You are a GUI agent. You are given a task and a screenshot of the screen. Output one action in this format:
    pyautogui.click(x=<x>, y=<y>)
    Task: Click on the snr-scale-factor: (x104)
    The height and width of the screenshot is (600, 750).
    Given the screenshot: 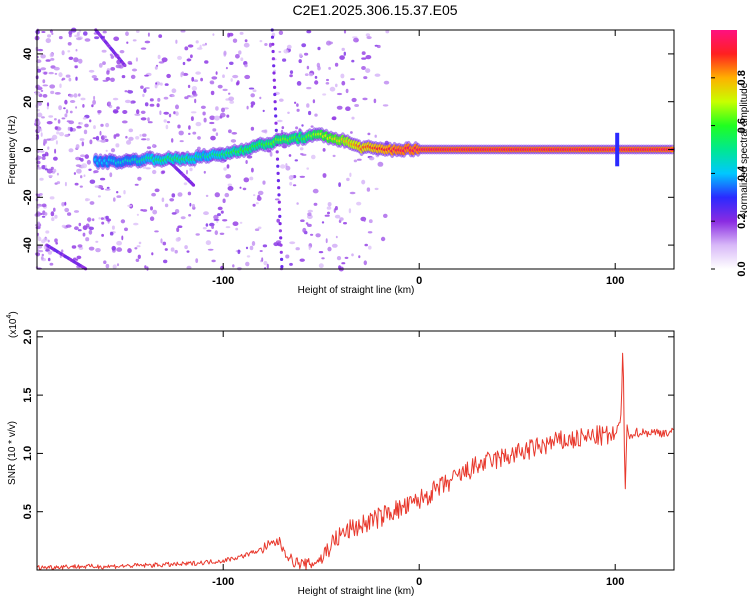 What is the action you would take?
    pyautogui.click(x=12, y=324)
    